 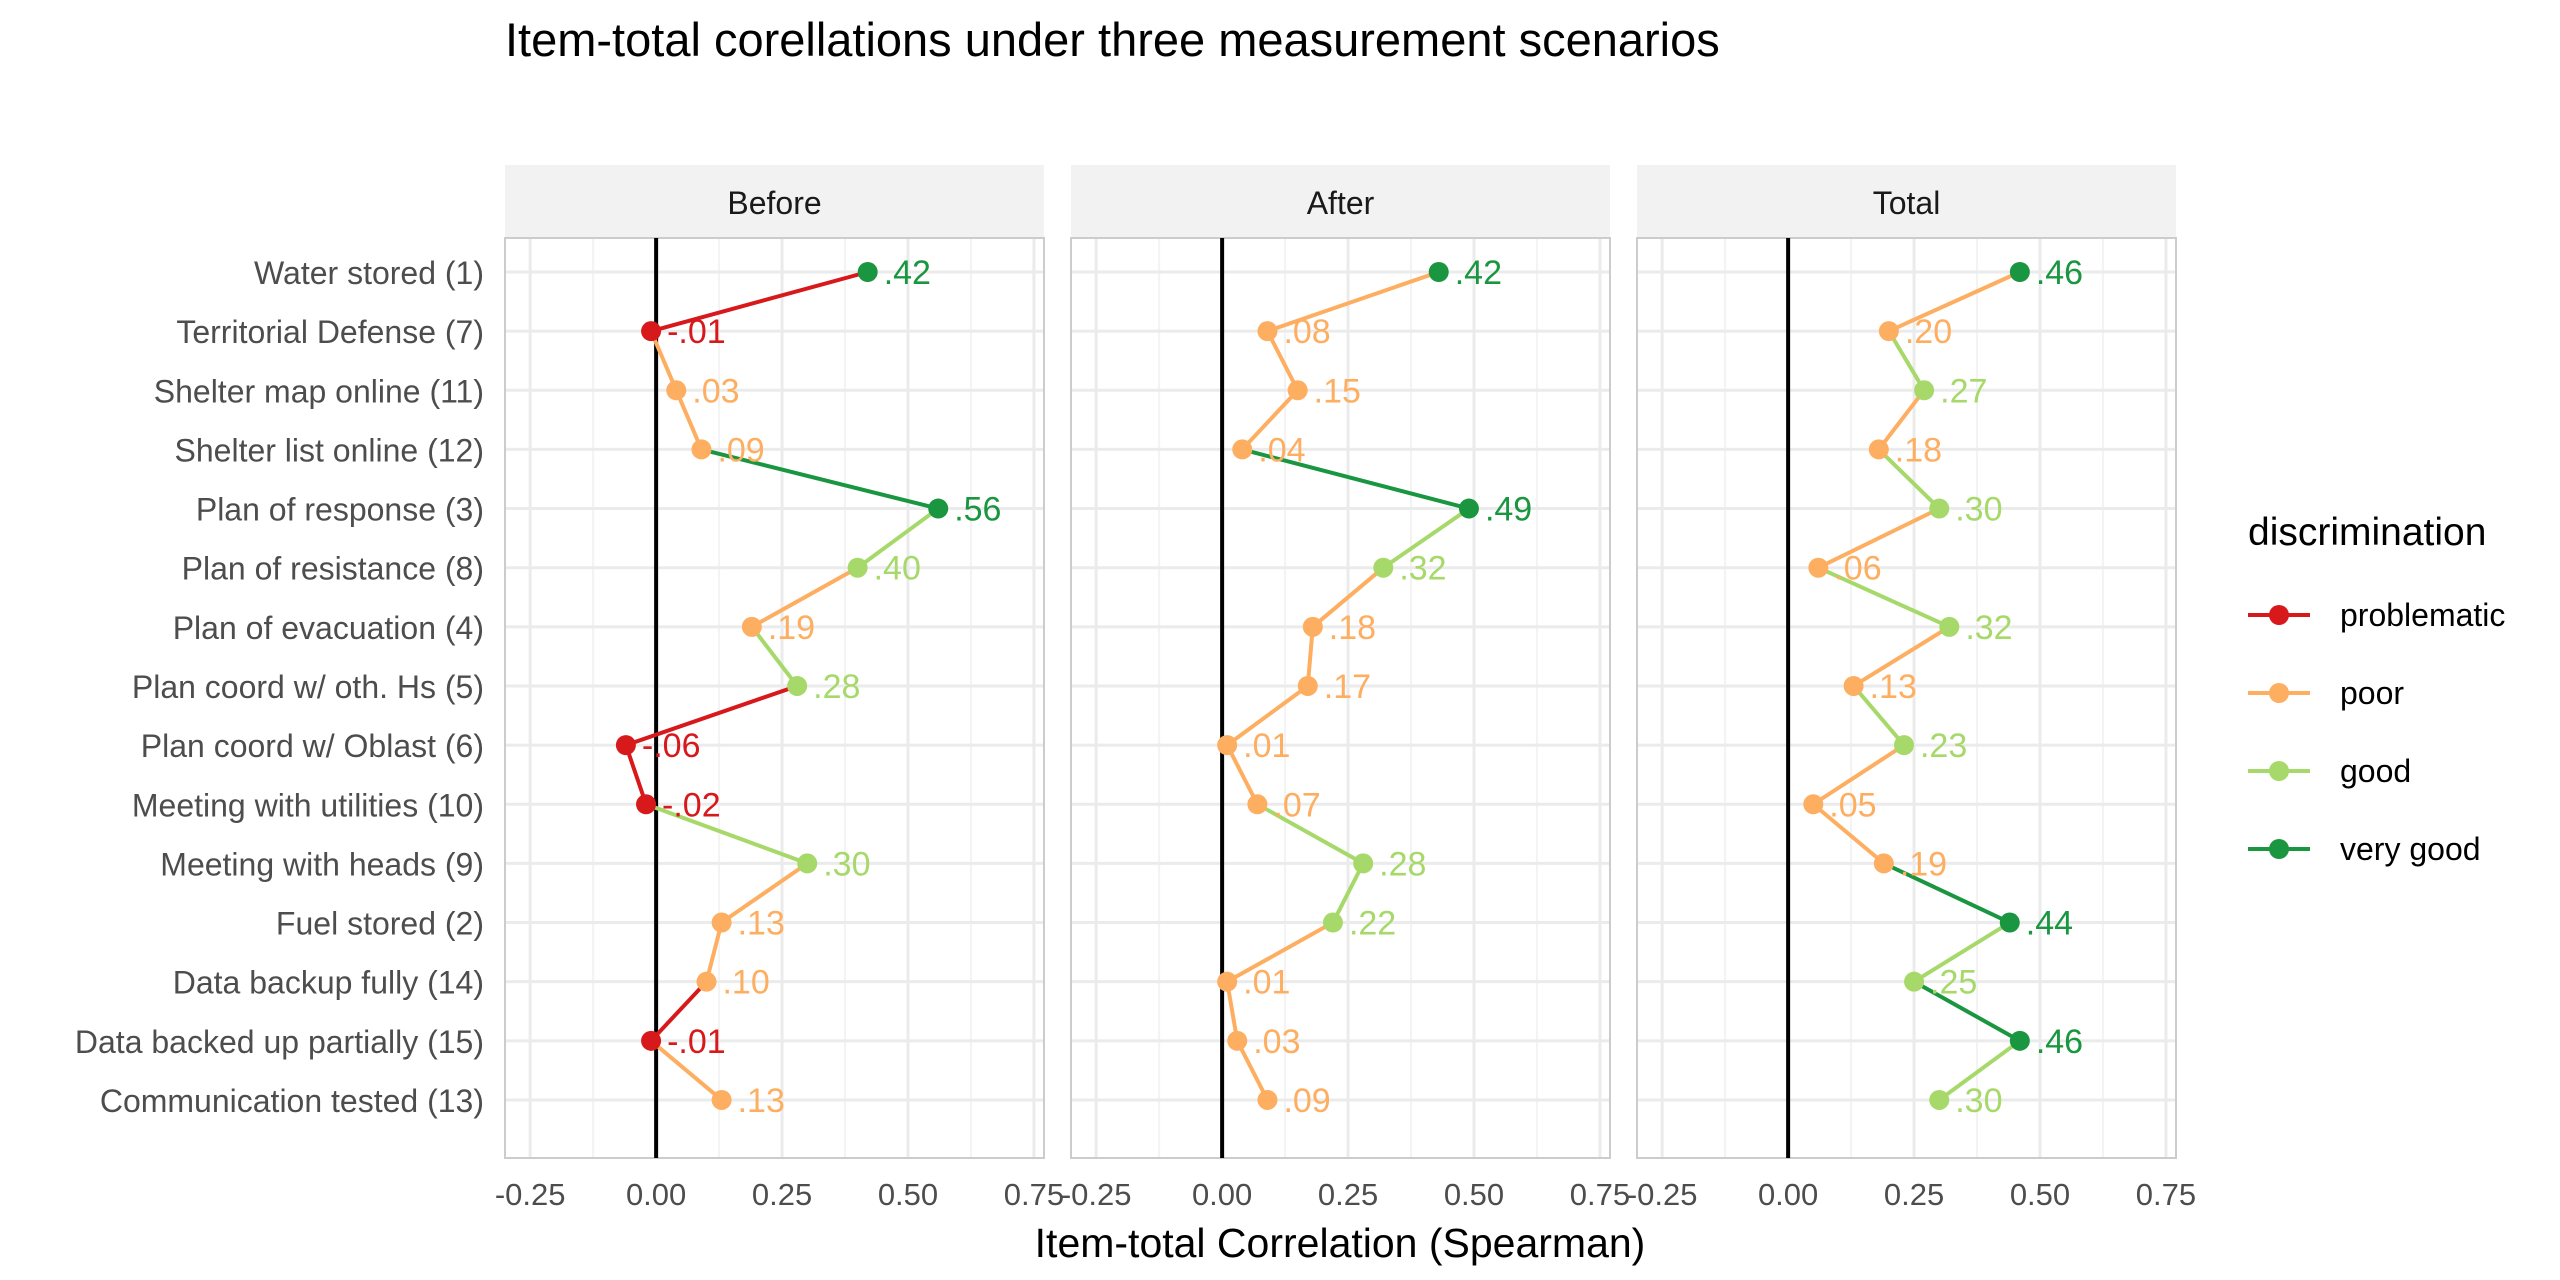 What do you see at coordinates (1266, 746) in the screenshot?
I see `data-label: .01` at bounding box center [1266, 746].